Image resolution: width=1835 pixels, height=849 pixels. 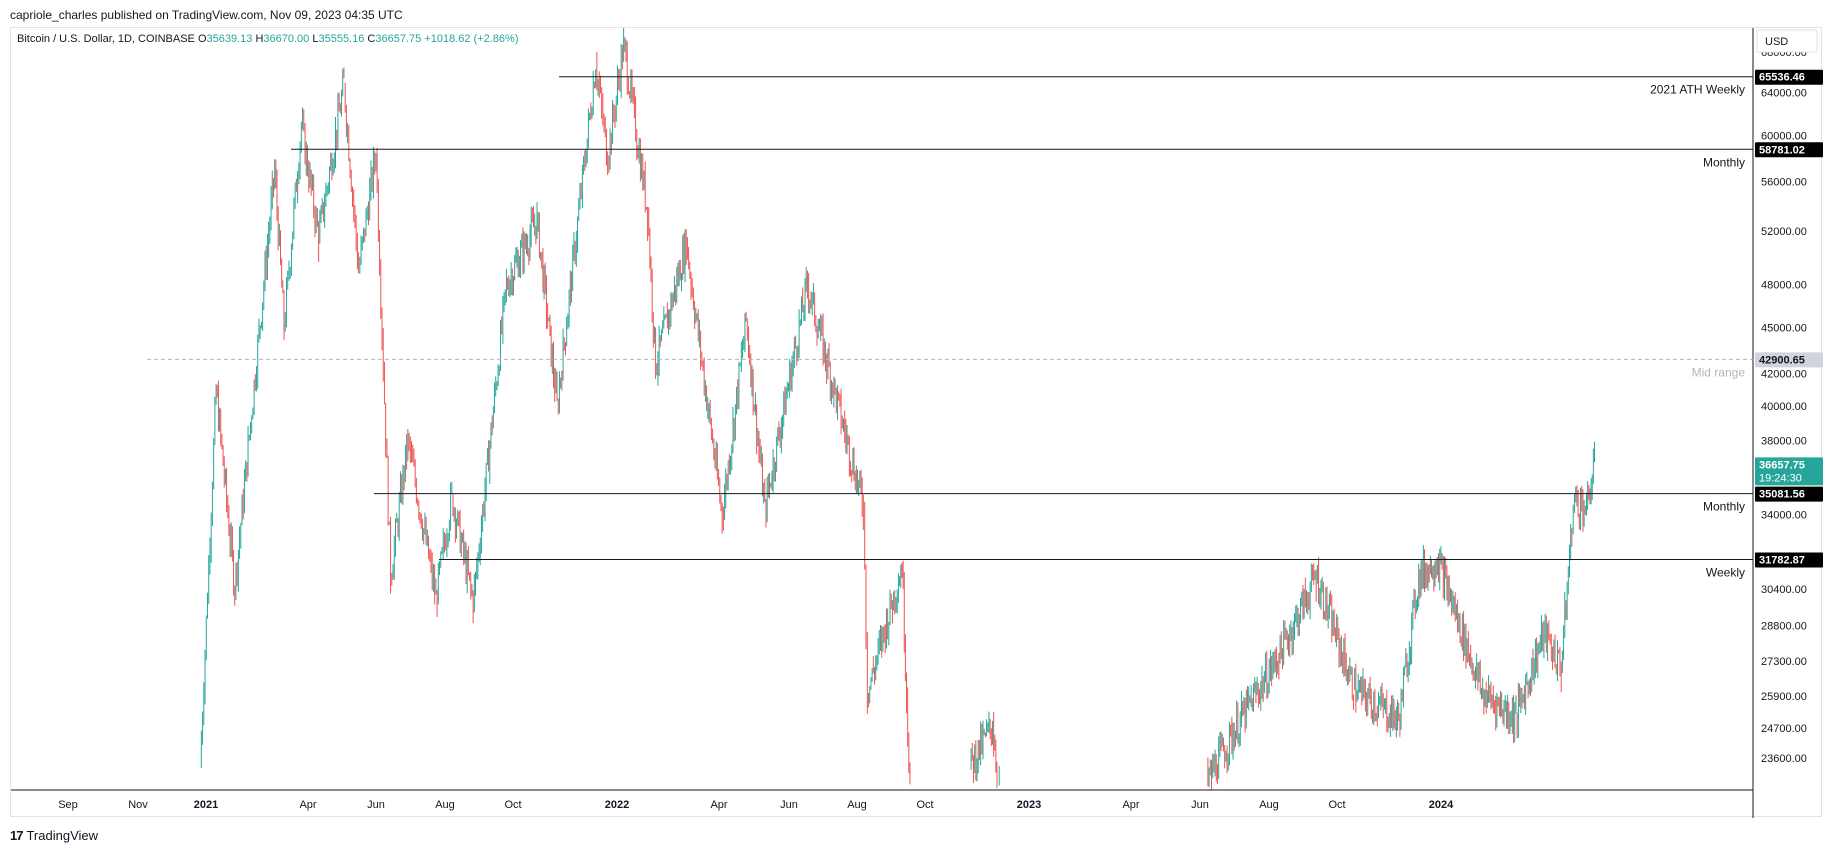 What do you see at coordinates (68, 805) in the screenshot?
I see `time-tick-label: Sep` at bounding box center [68, 805].